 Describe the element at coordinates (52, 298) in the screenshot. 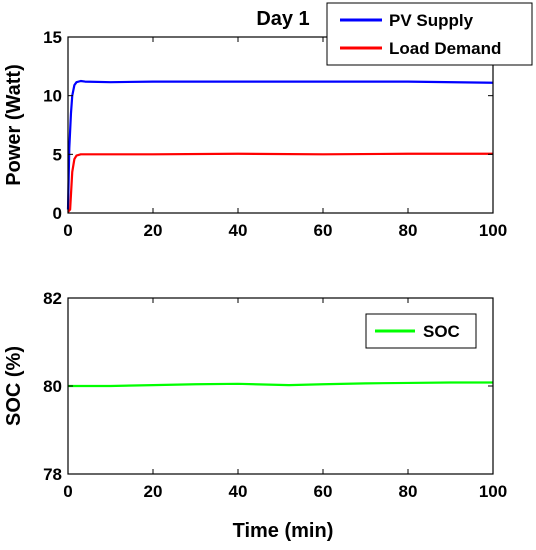

I see `y-tick-label: 82` at that location.